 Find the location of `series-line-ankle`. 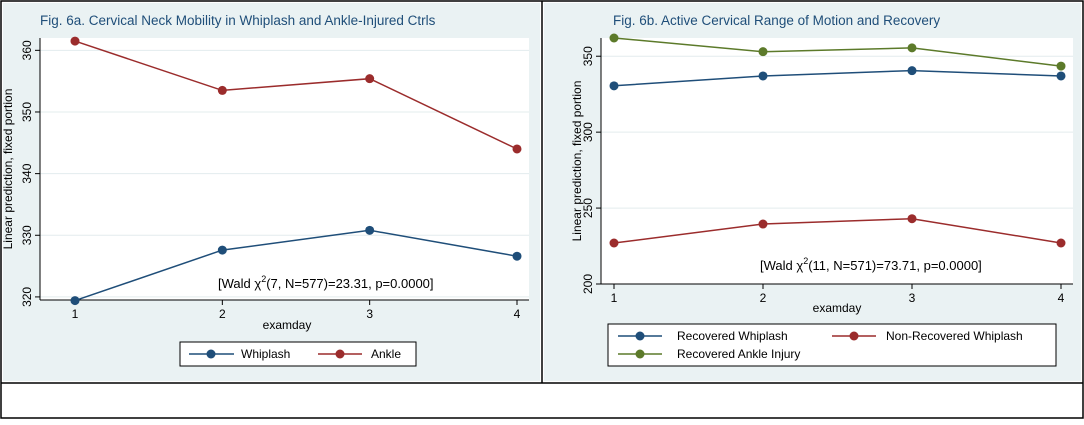

series-line-ankle is located at coordinates (296, 95).